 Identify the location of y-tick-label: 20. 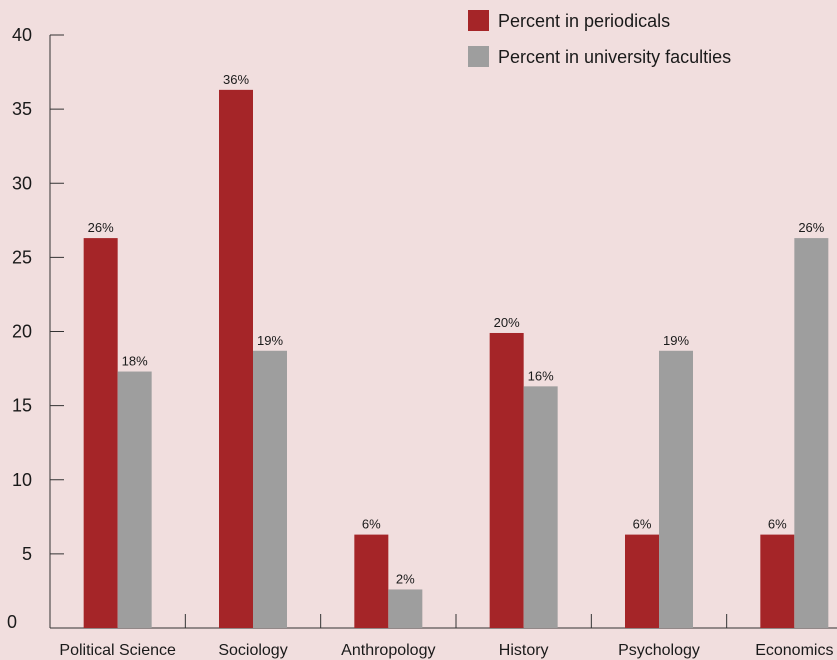
(22, 332).